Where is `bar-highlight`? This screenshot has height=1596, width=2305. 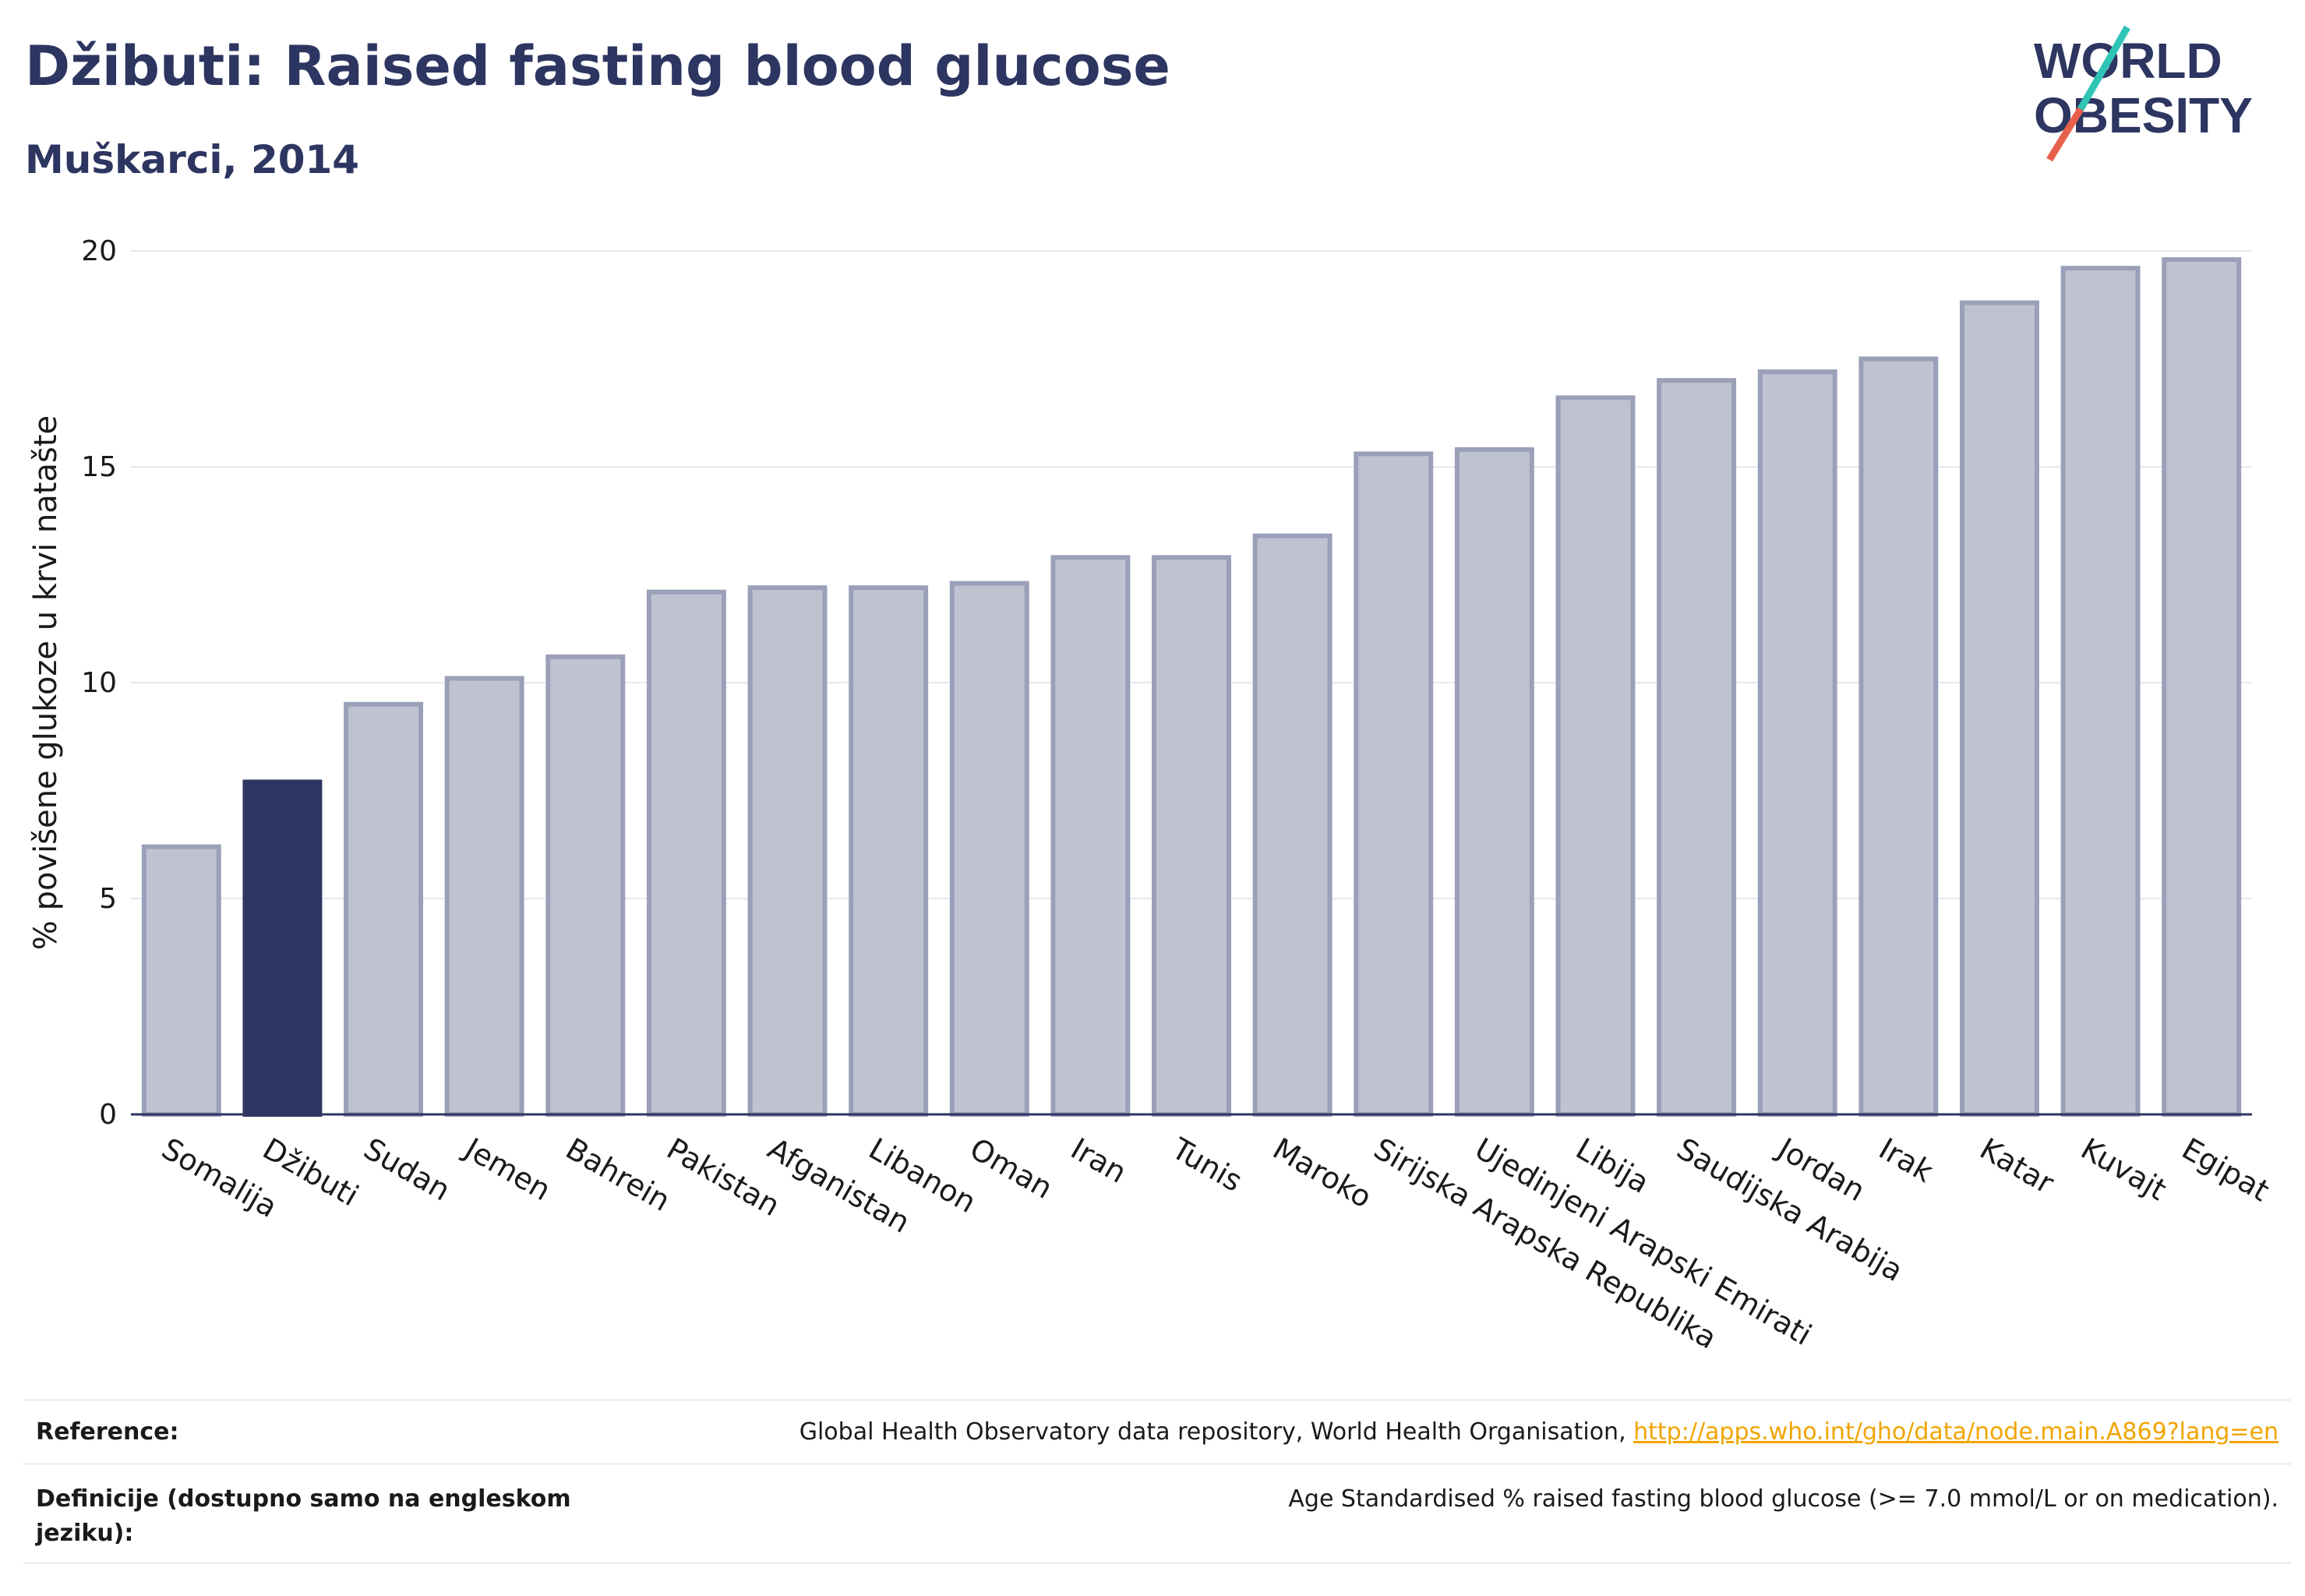
bar-highlight is located at coordinates (282, 948).